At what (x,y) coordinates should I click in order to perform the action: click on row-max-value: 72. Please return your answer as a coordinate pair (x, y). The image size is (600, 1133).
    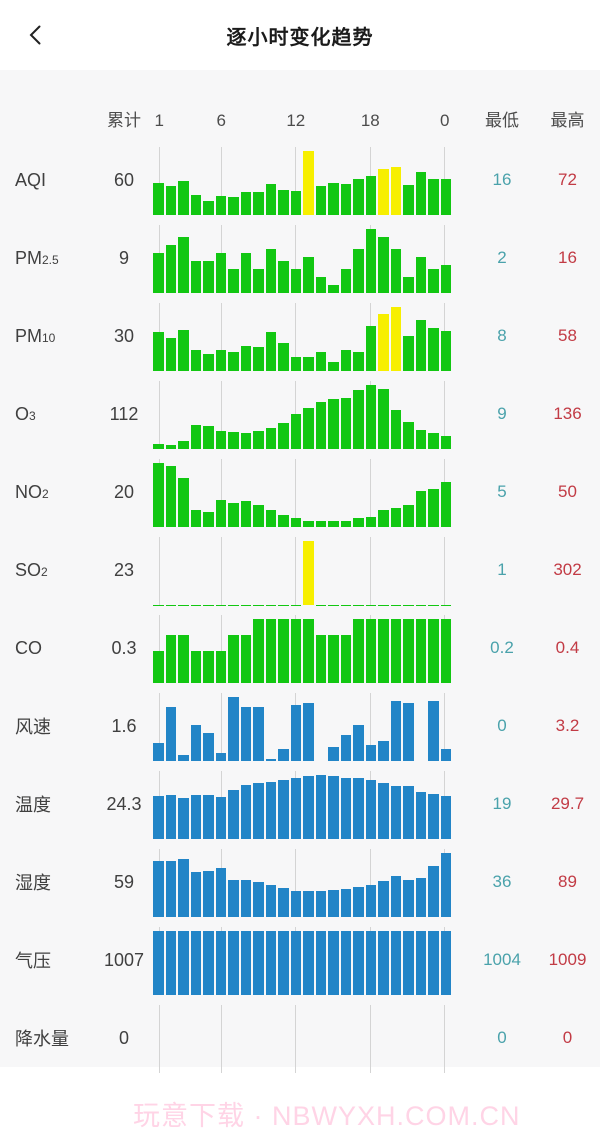
    Looking at the image, I should click on (567, 180).